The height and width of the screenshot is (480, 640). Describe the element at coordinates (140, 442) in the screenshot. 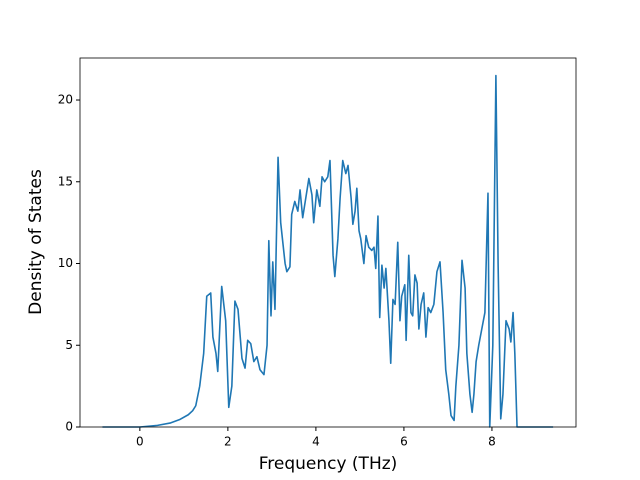

I see `x-tick-label: 0` at that location.